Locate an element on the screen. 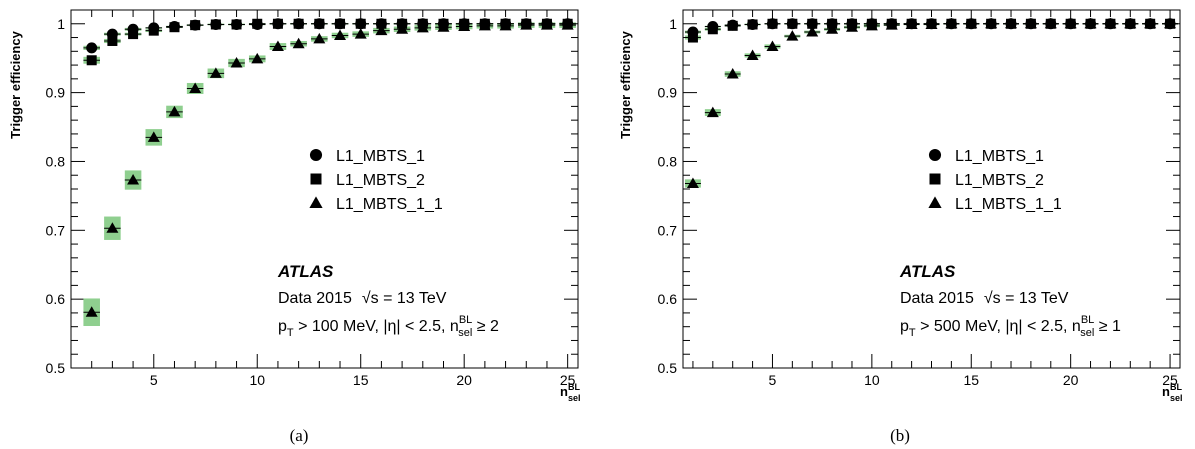 Image resolution: width=1195 pixels, height=449 pixels. info-n-sup: BL is located at coordinates (1087, 320).